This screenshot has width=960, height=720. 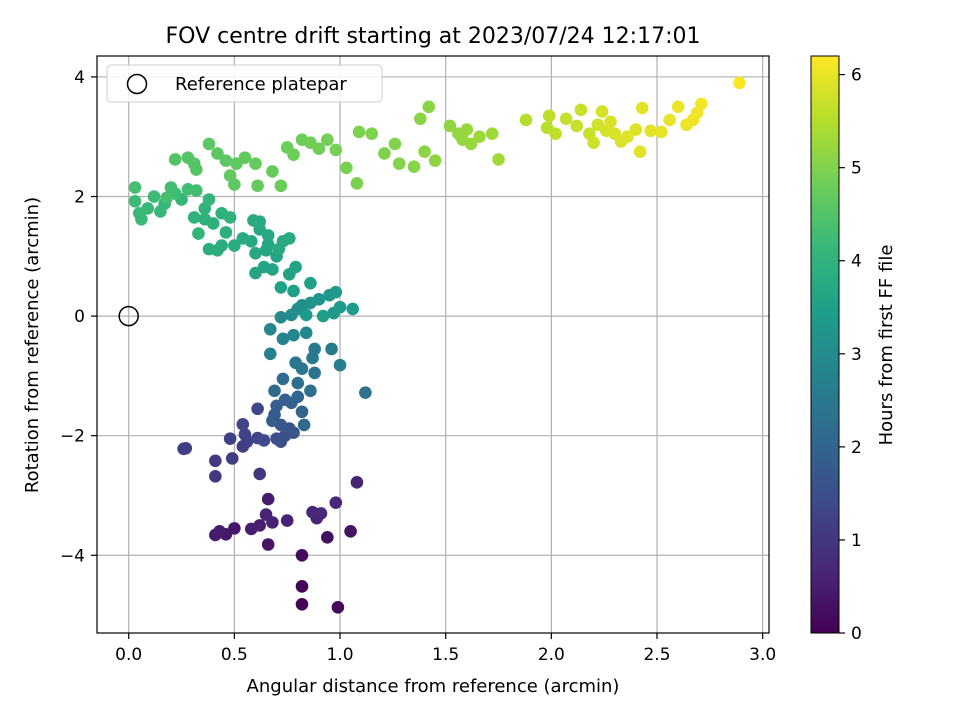 I want to click on y-tick-label: 4, so click(x=79, y=78).